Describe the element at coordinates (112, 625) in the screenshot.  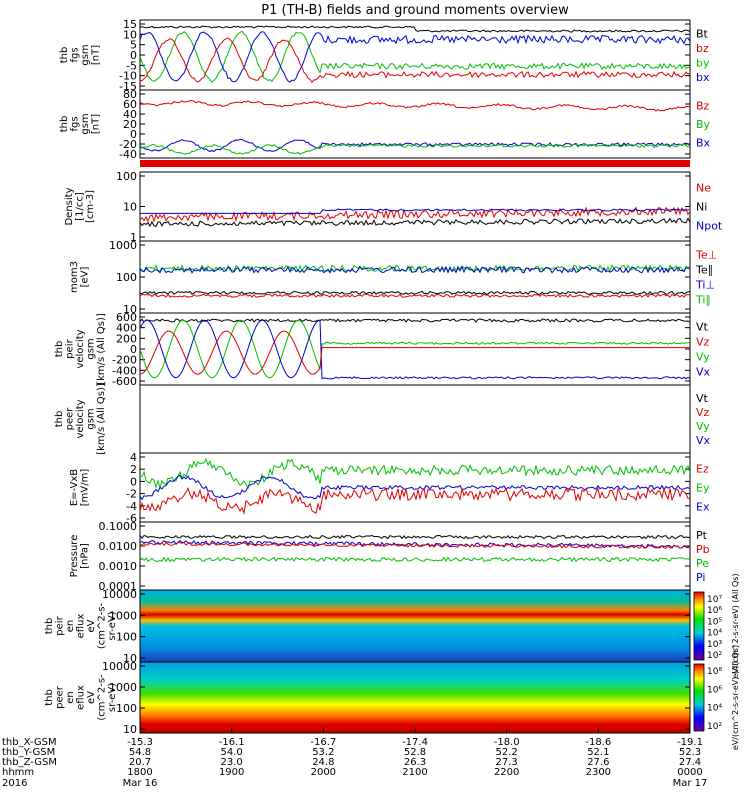
I see `y-label-line: sr-eV)` at that location.